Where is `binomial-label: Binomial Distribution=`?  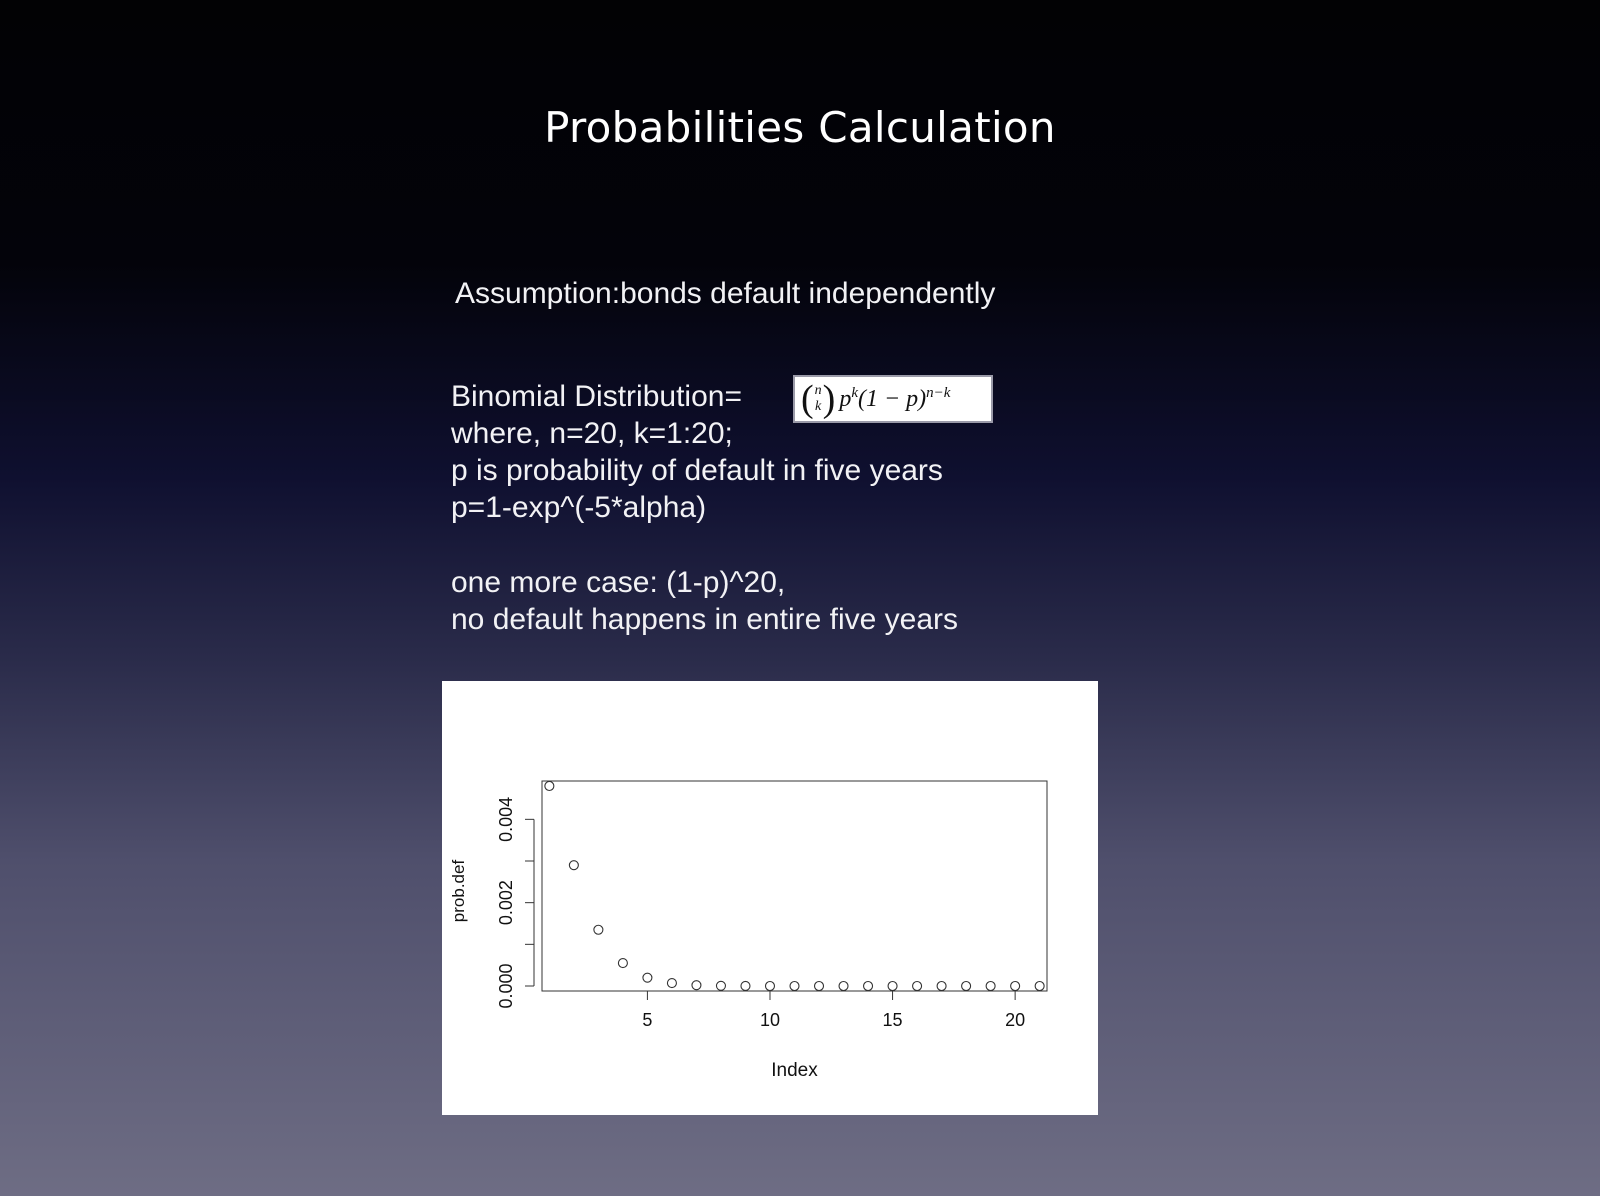 binomial-label: Binomial Distribution= is located at coordinates (596, 396).